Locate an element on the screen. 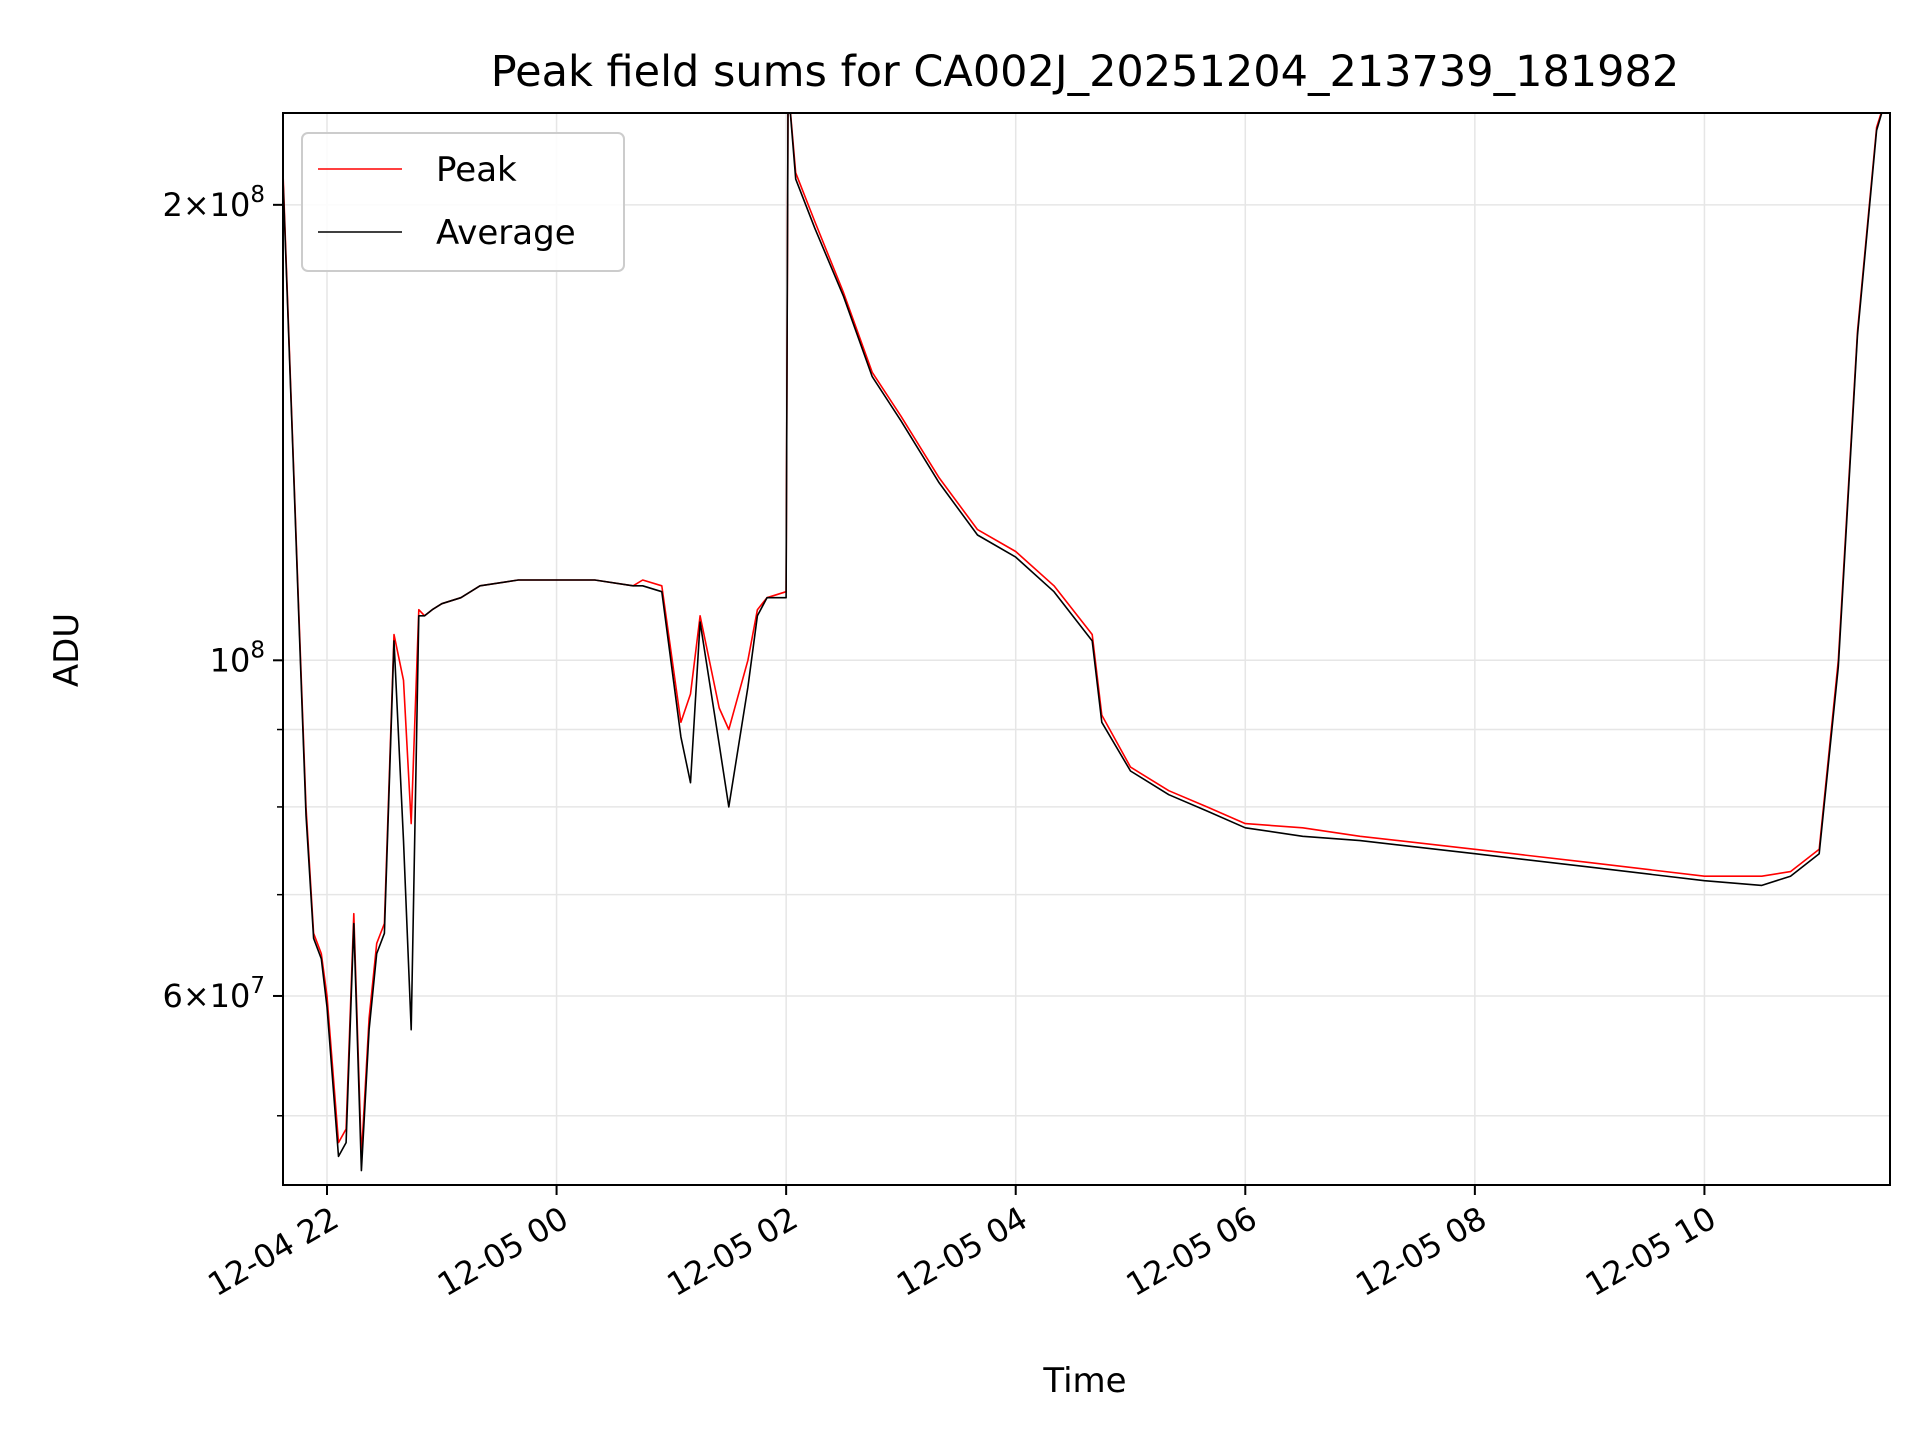 The width and height of the screenshot is (1920, 1440). y-axis: 6×107 108 2×108 is located at coordinates (222, 649).